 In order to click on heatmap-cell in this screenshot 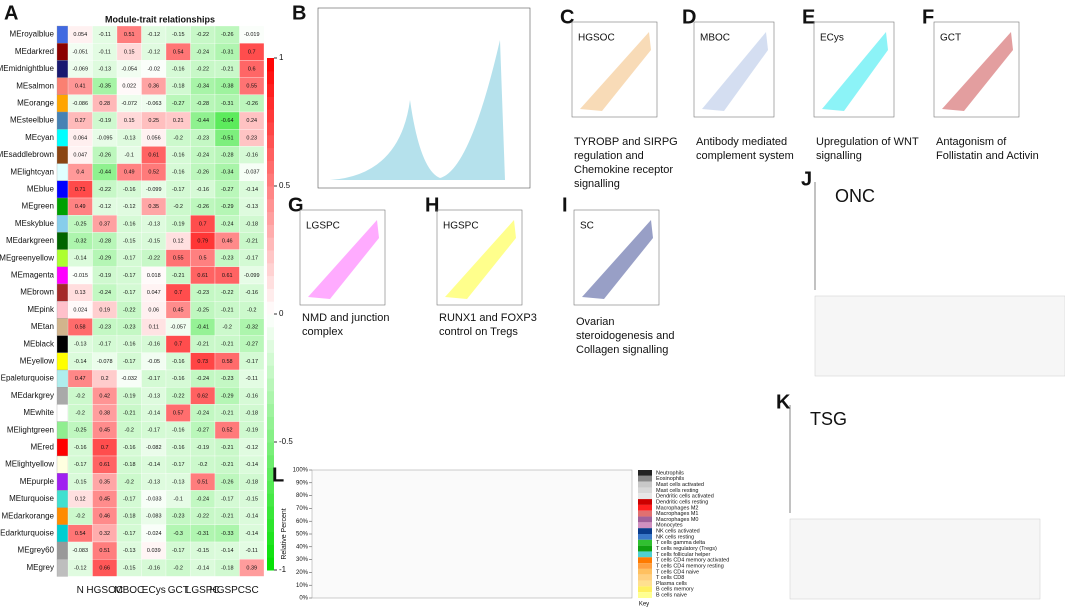, I will do `click(252, 568)`.